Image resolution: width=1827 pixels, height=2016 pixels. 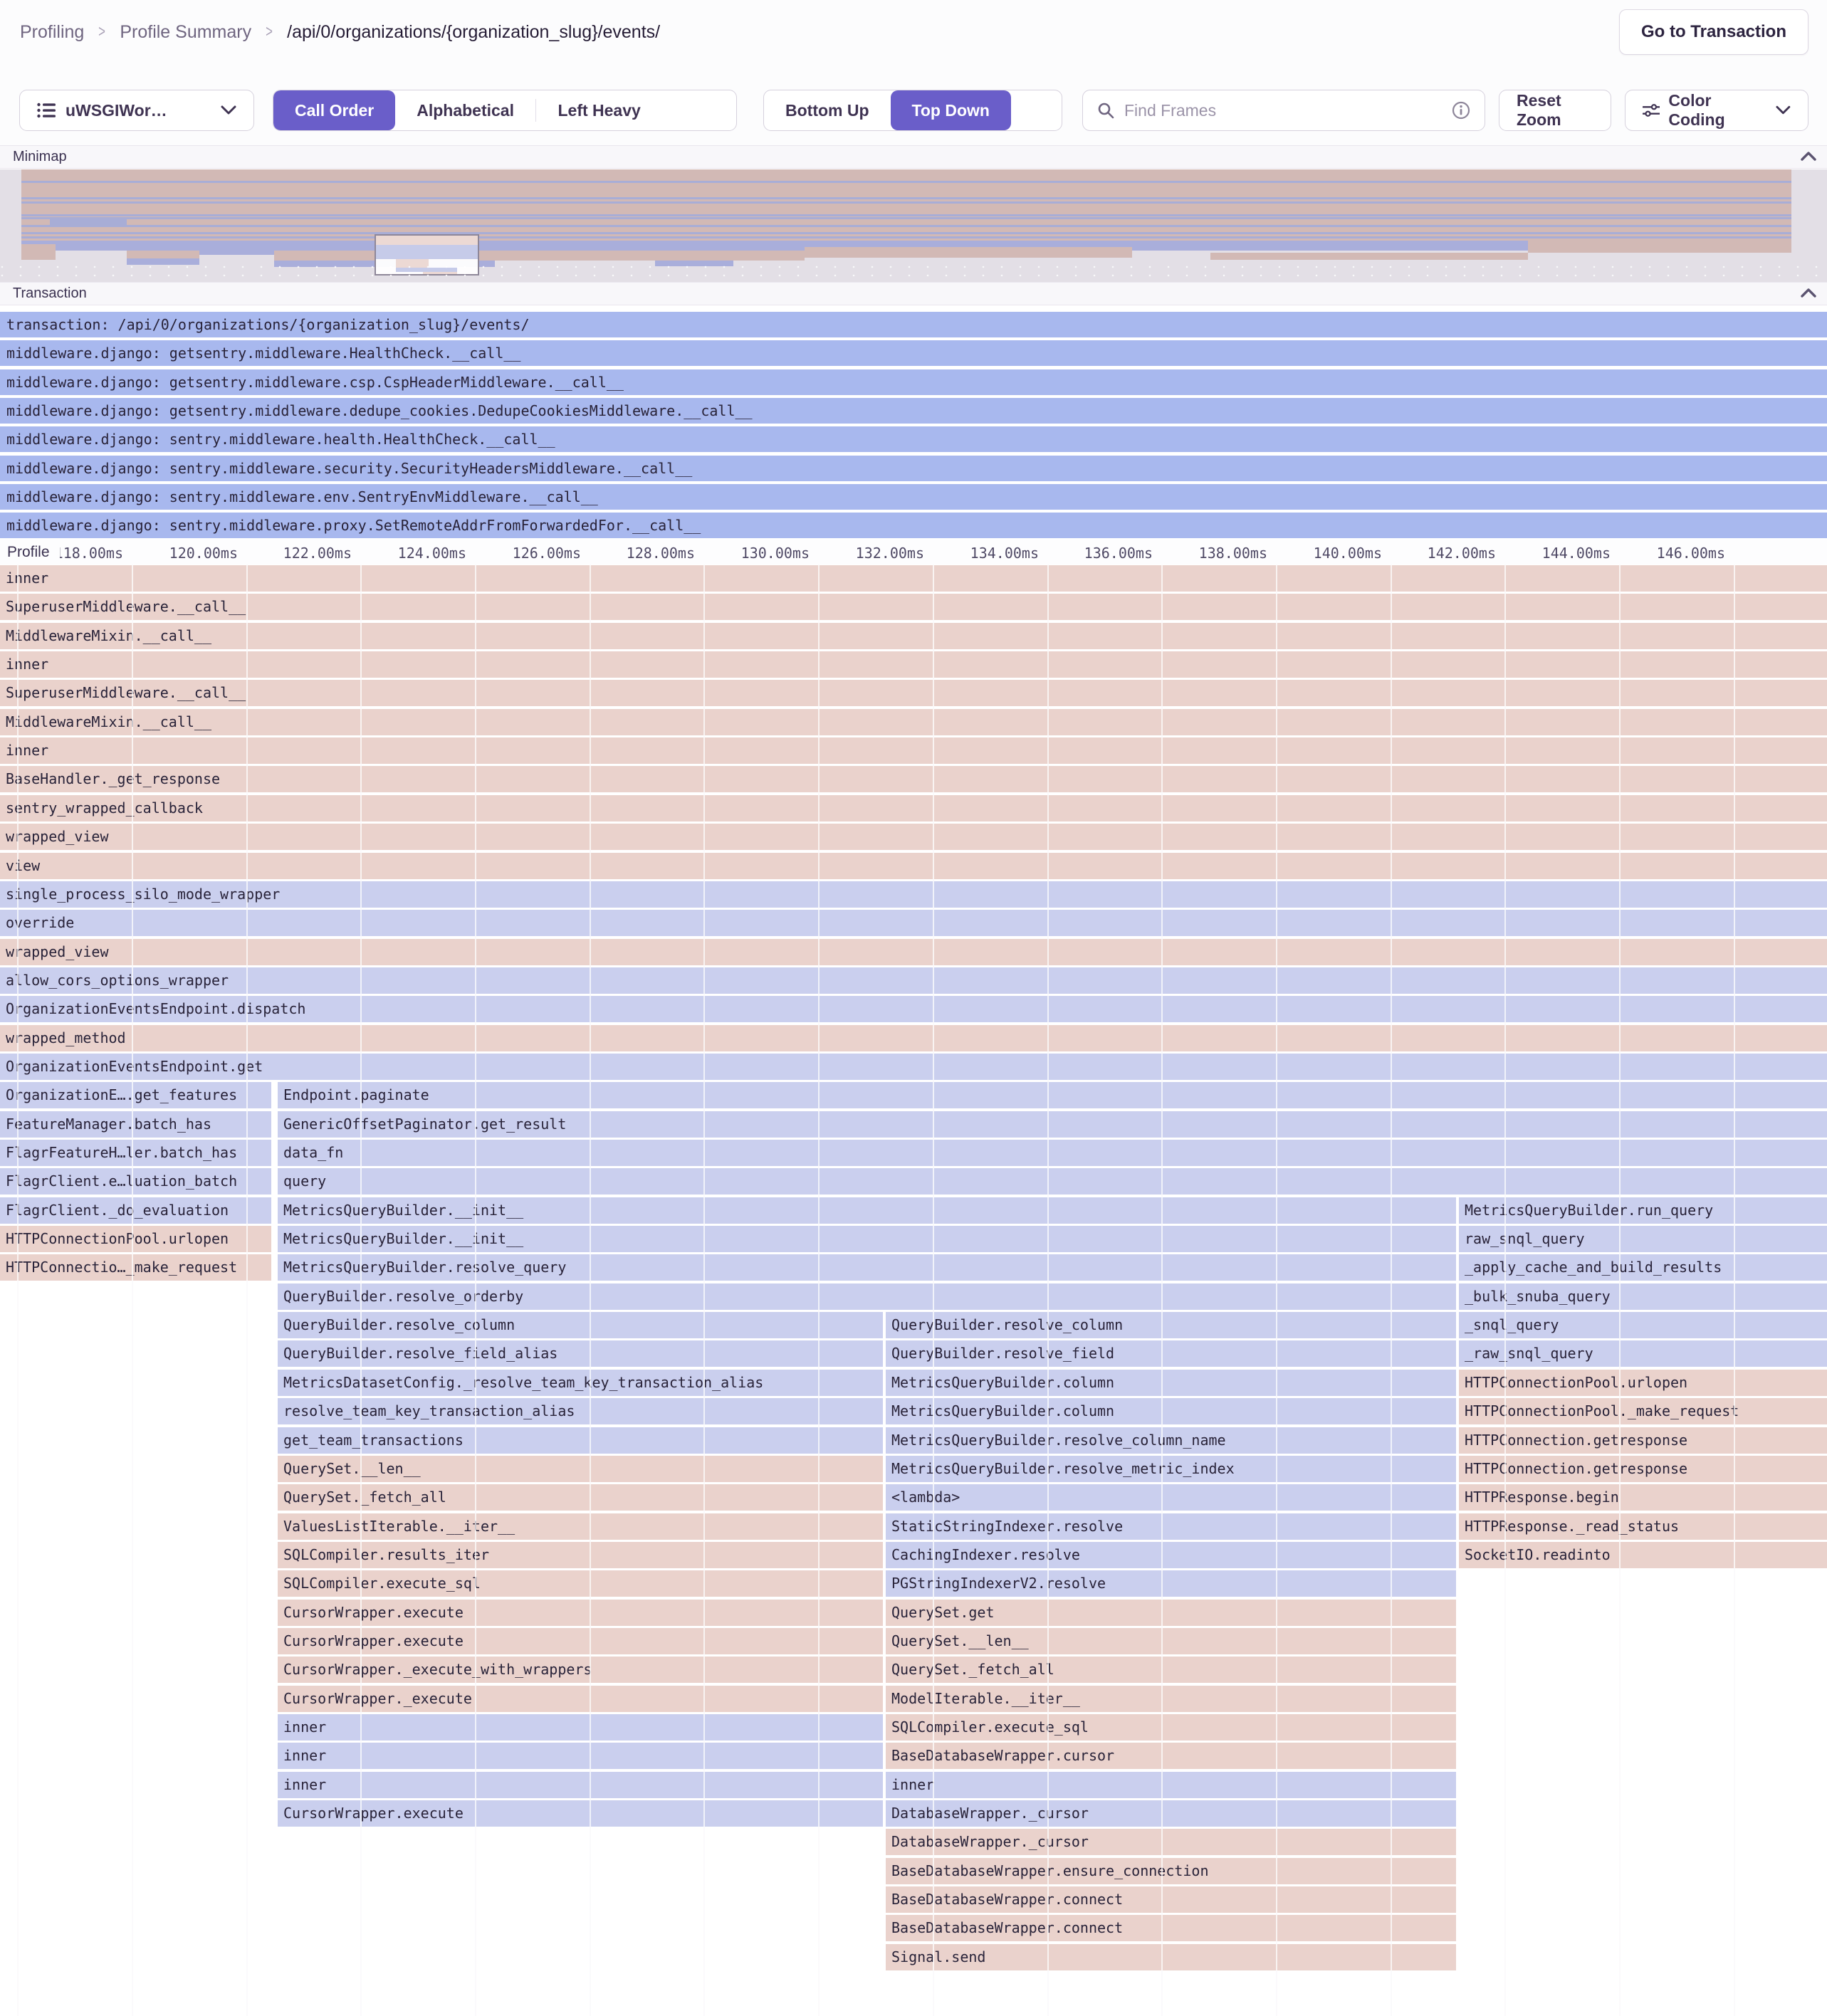 I want to click on flame-frame: data_fn, so click(x=1052, y=1153).